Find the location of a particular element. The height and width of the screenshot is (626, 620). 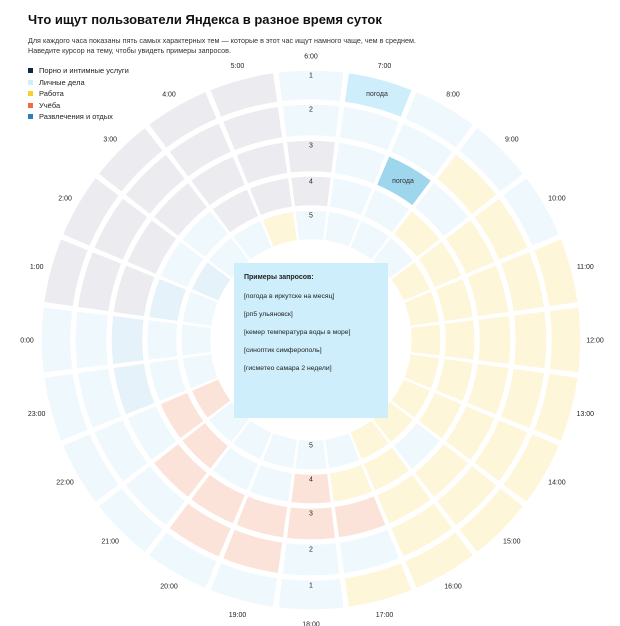

legend-item-personal: Личные дела is located at coordinates (78, 83).